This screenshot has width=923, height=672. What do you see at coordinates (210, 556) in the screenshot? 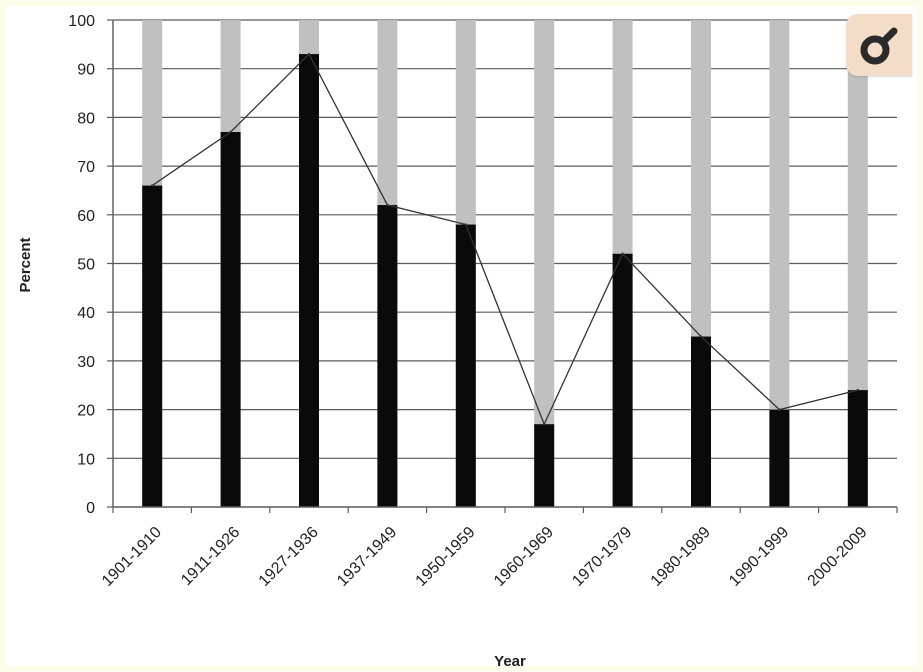
I see `x-tick-label: 1911-1926` at bounding box center [210, 556].